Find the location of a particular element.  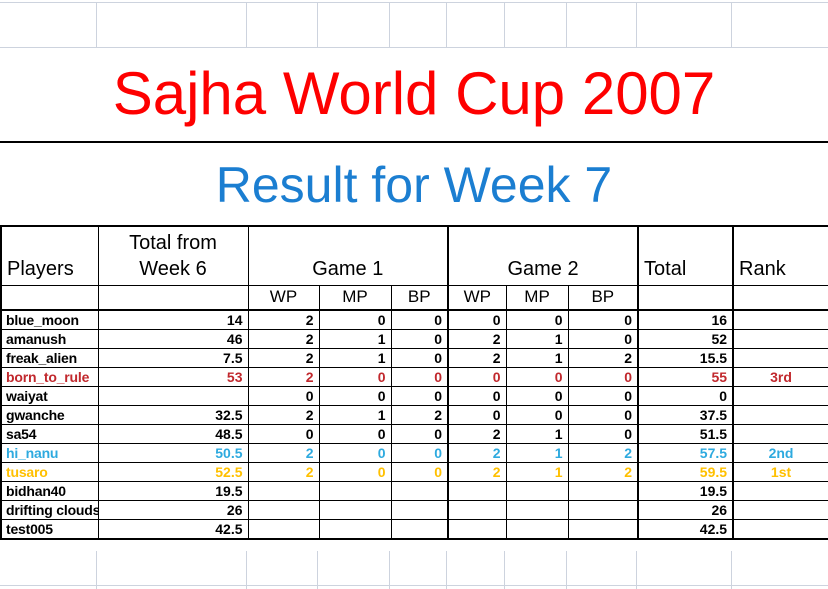

week6-total-cell: 7.5 is located at coordinates (173, 358).